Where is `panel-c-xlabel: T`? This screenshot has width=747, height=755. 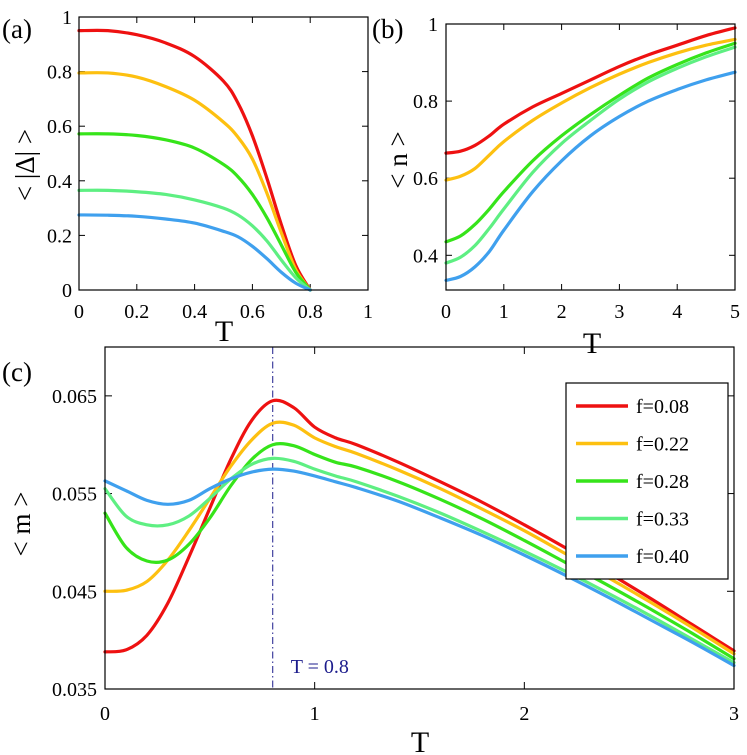
panel-c-xlabel: T is located at coordinates (420, 740).